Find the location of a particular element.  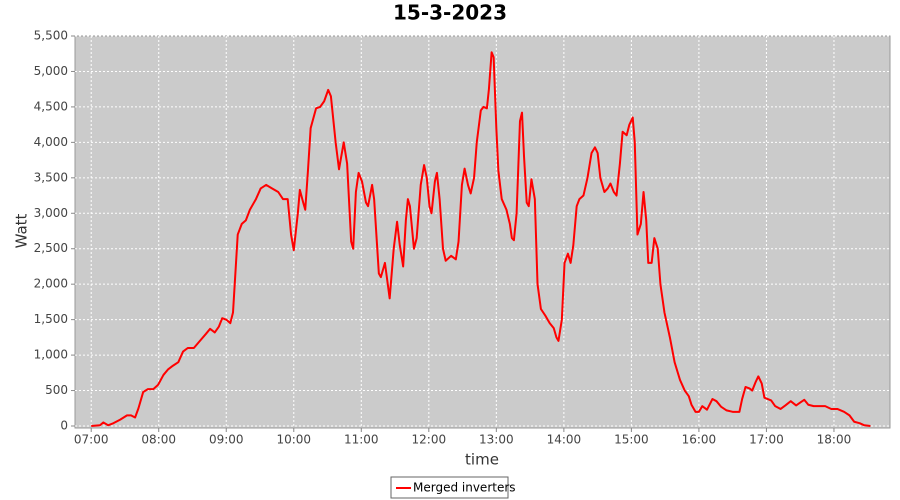

y-tick-label: 3,500 is located at coordinates (51, 177).